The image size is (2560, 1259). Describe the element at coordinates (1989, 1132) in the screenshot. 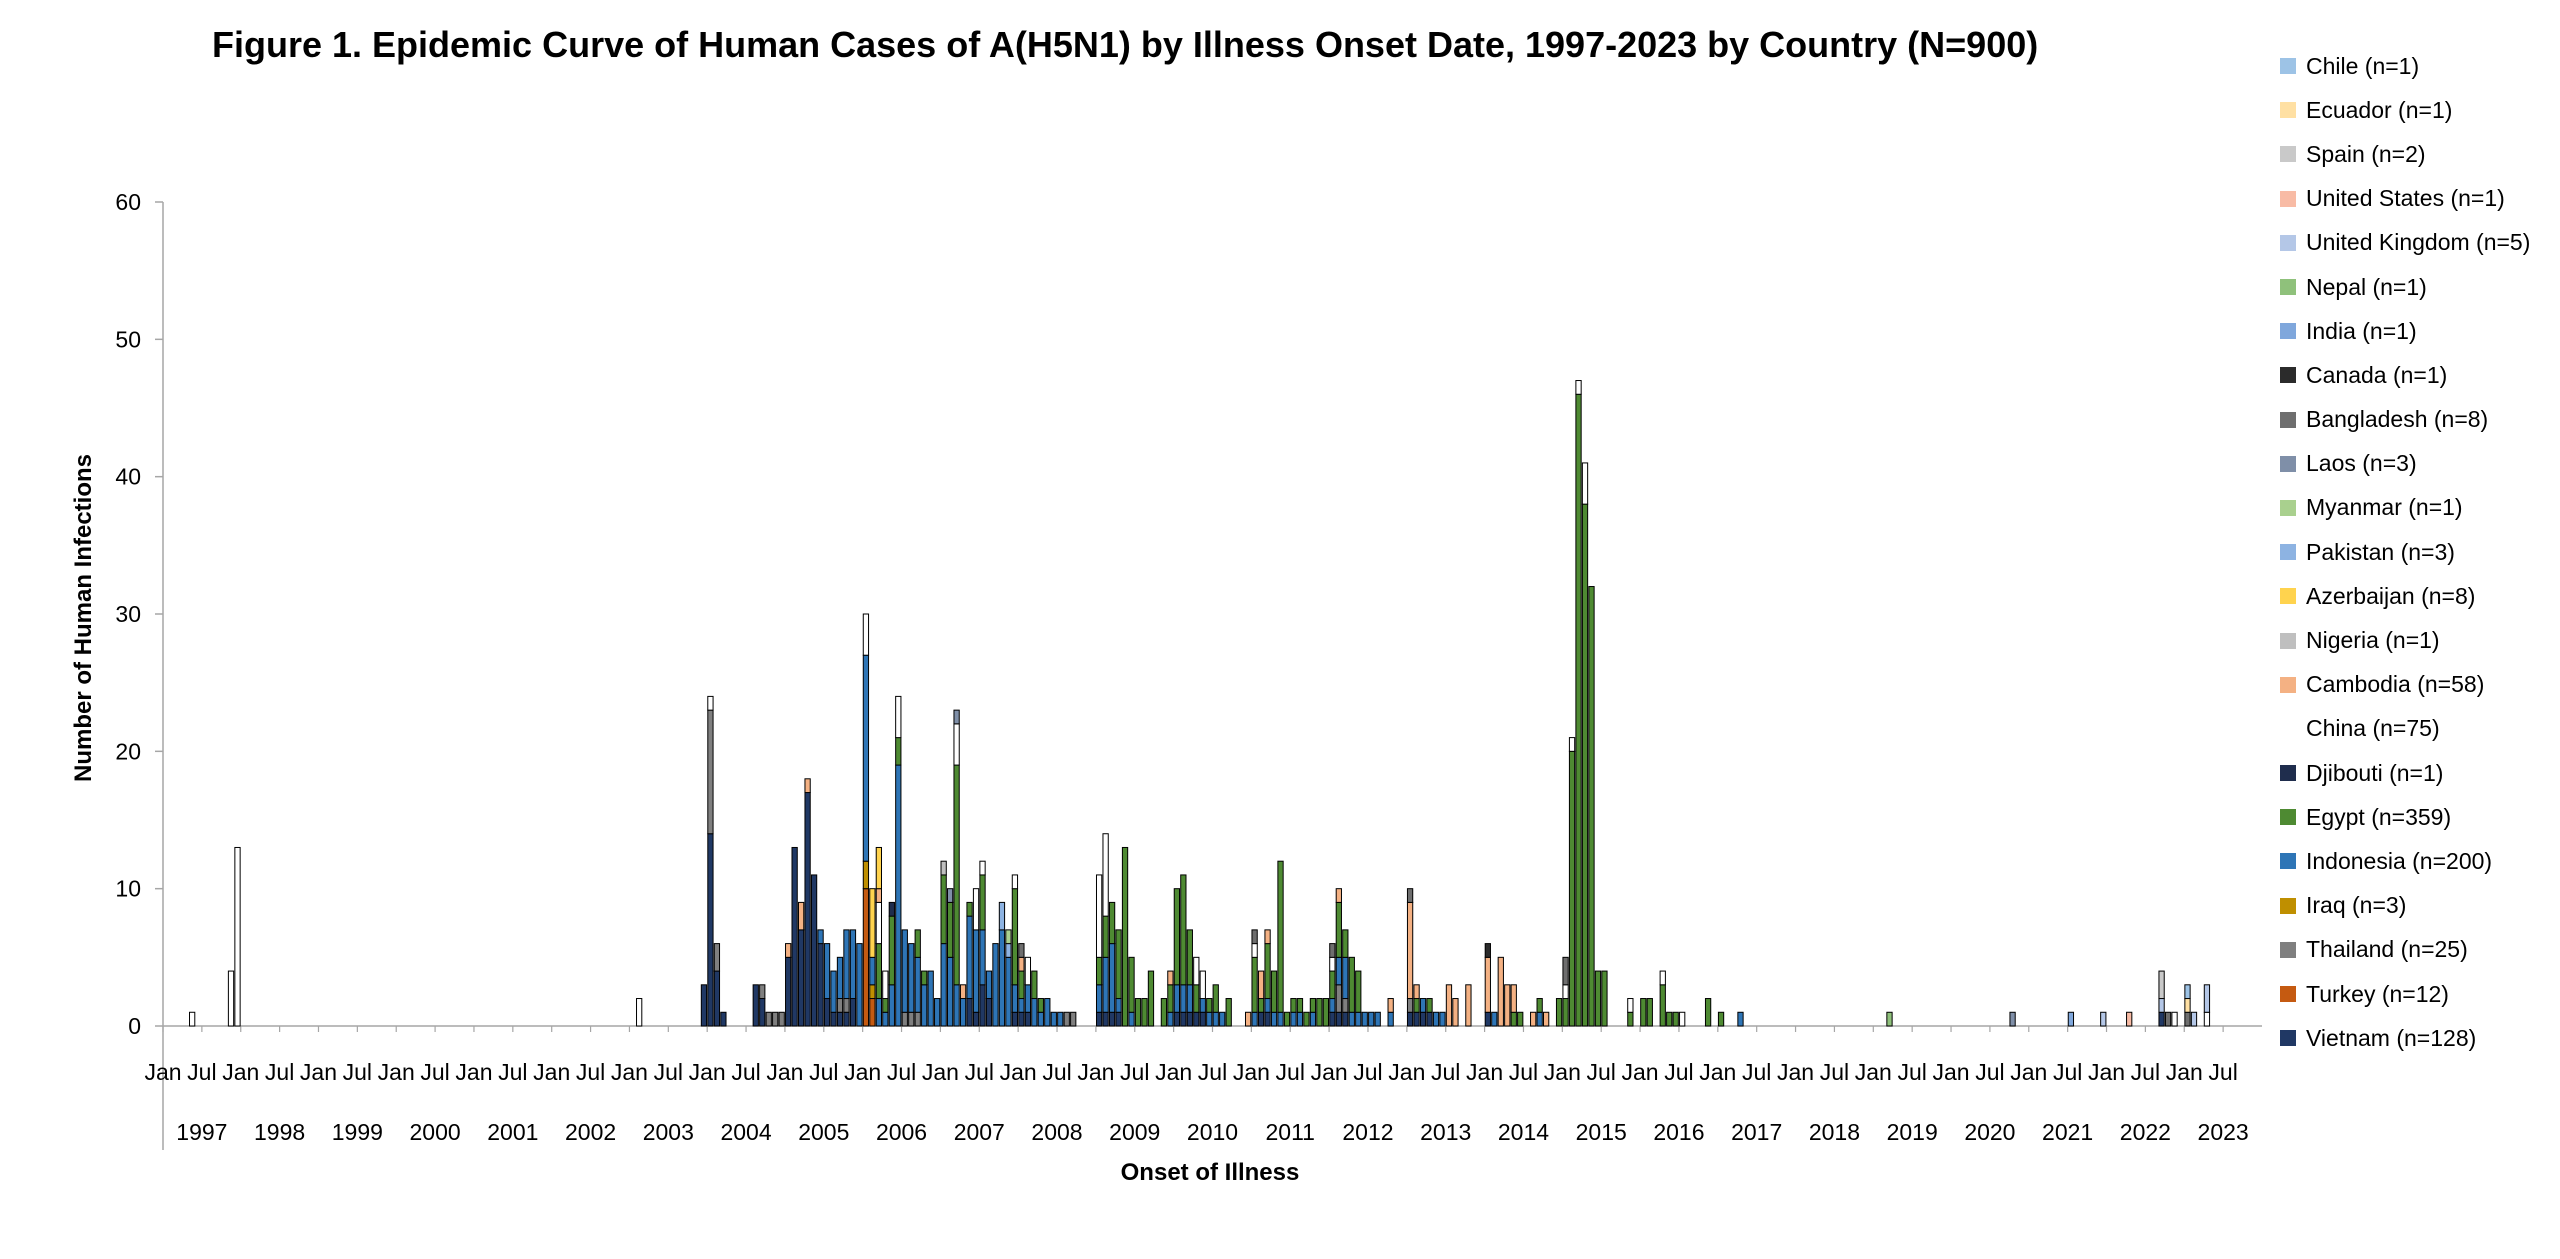

I see `year-label: 2020` at that location.